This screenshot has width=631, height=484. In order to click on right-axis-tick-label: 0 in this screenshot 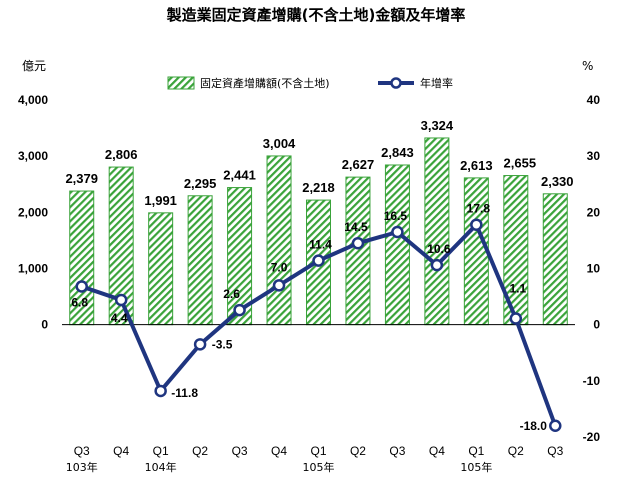, I will do `click(596, 325)`.